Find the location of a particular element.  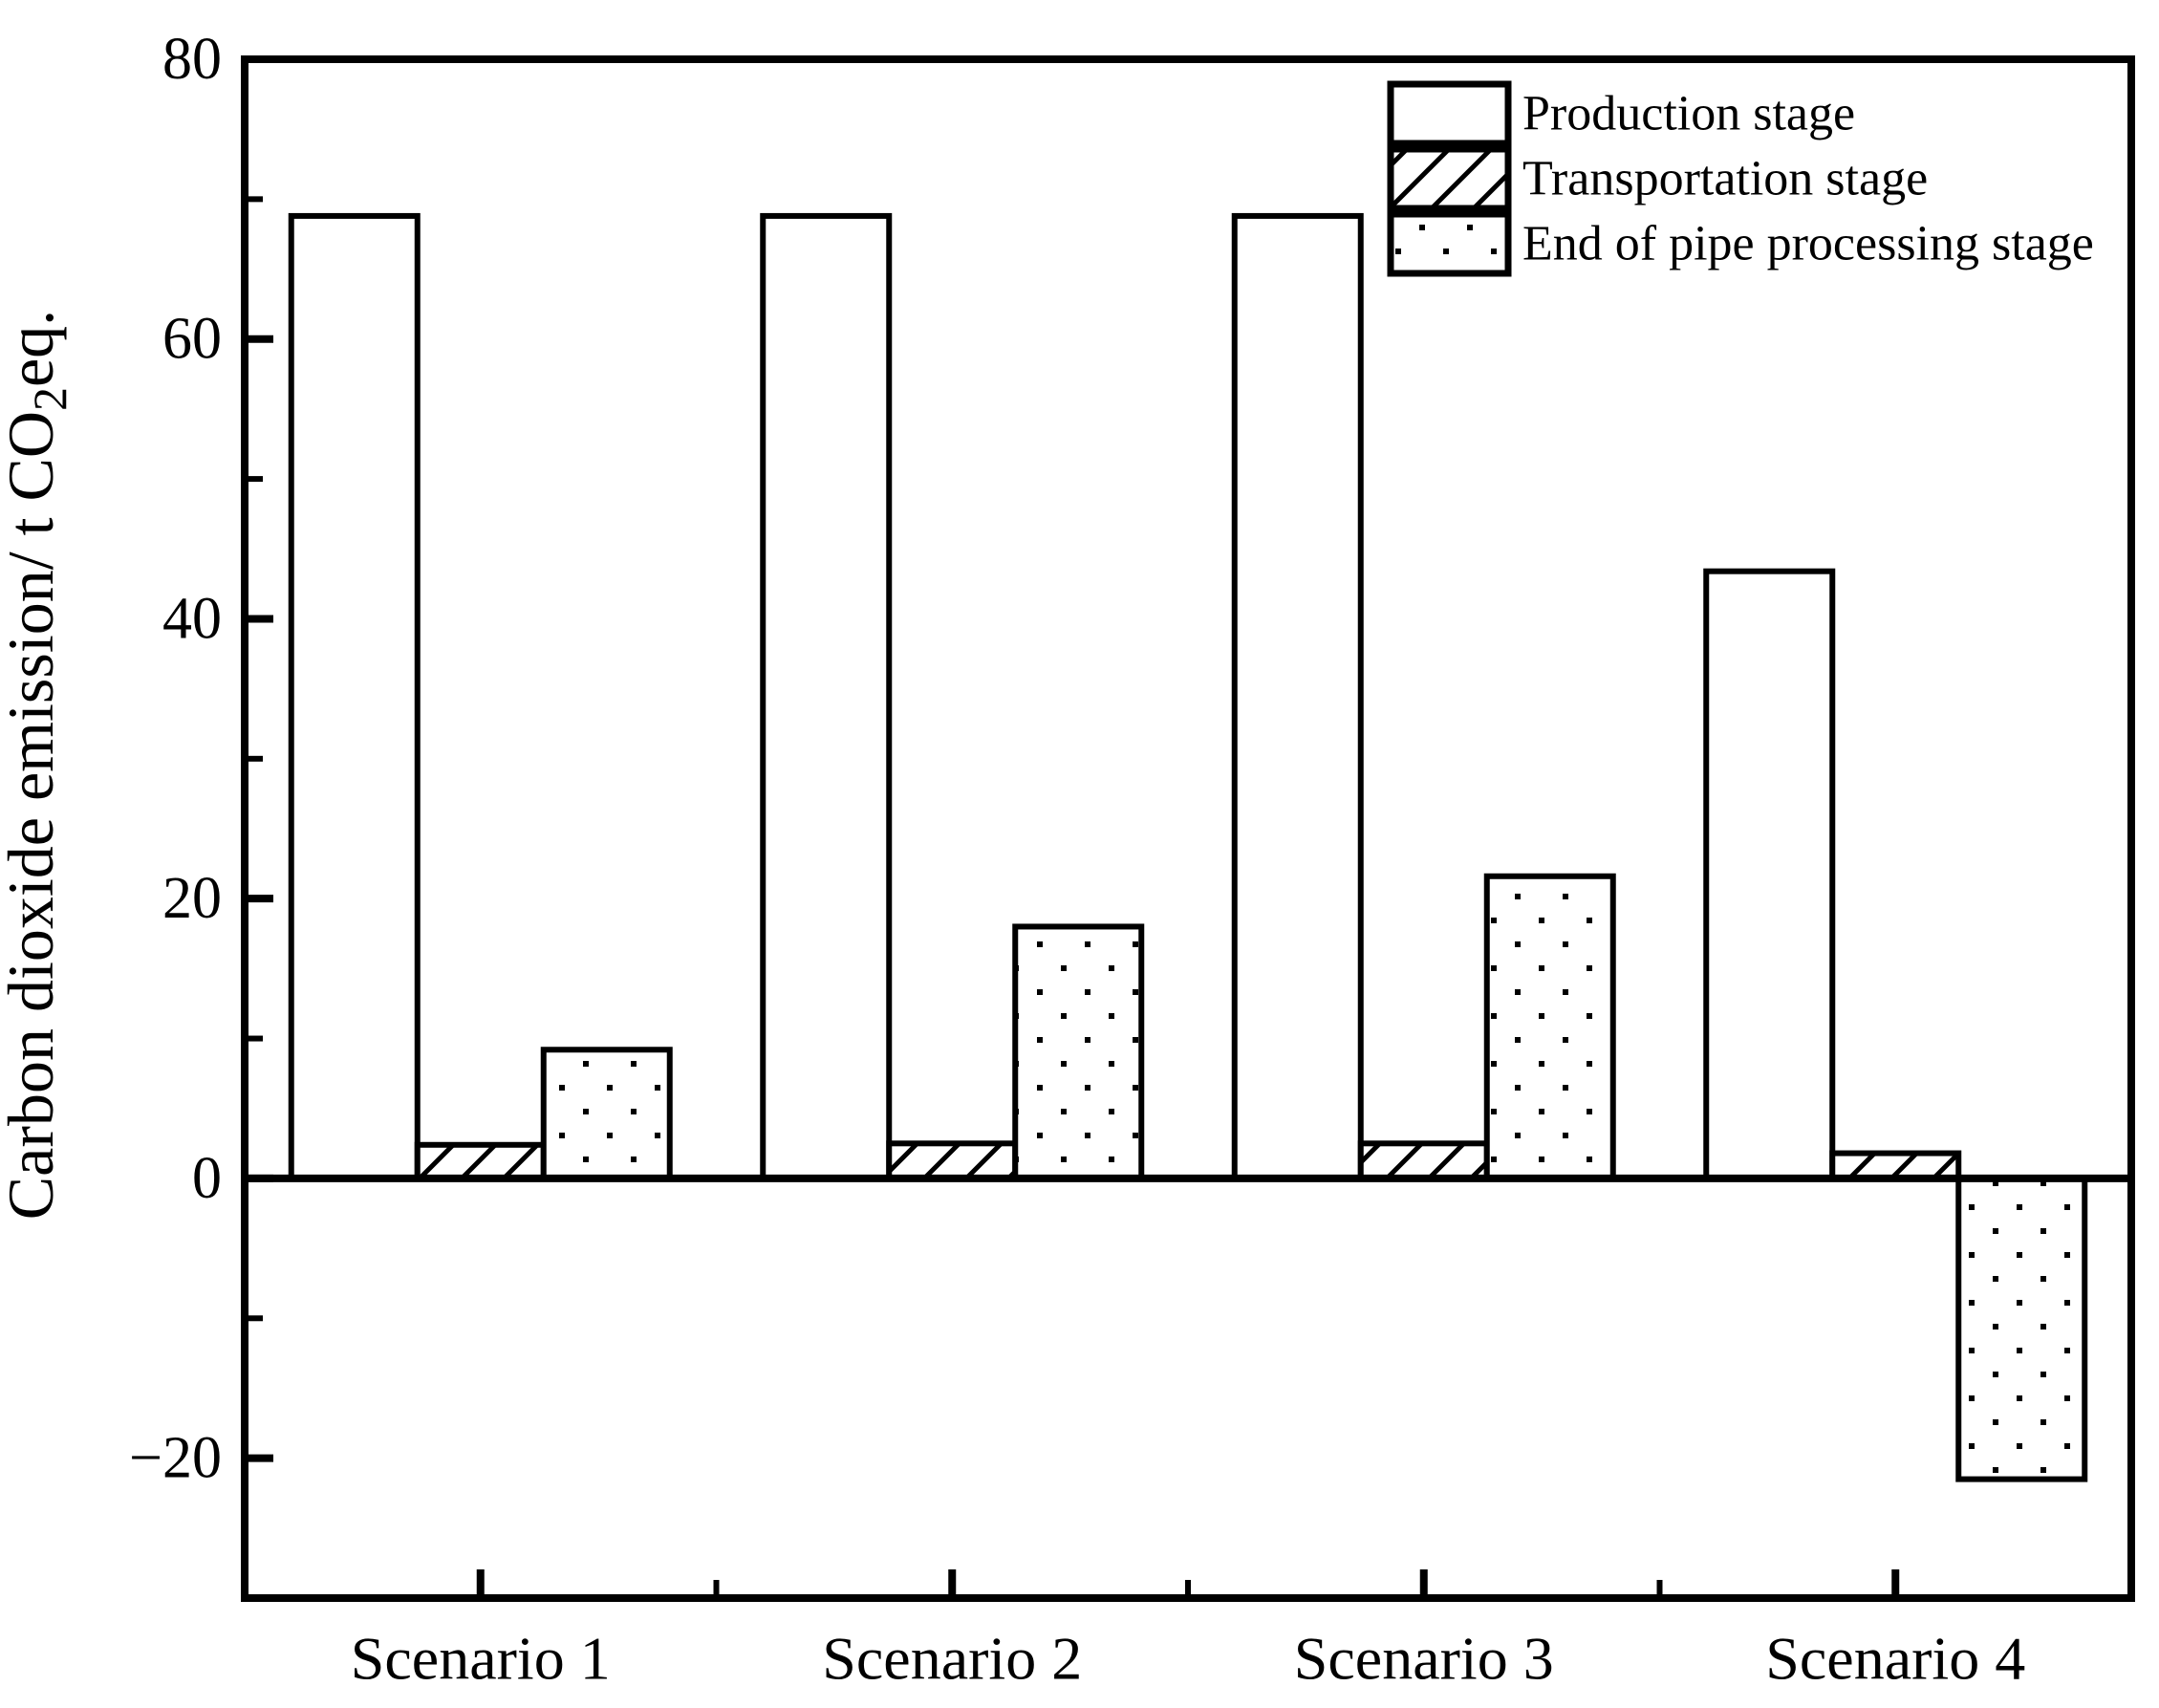

legend-label: Transportation stage is located at coordinates (1725, 179).